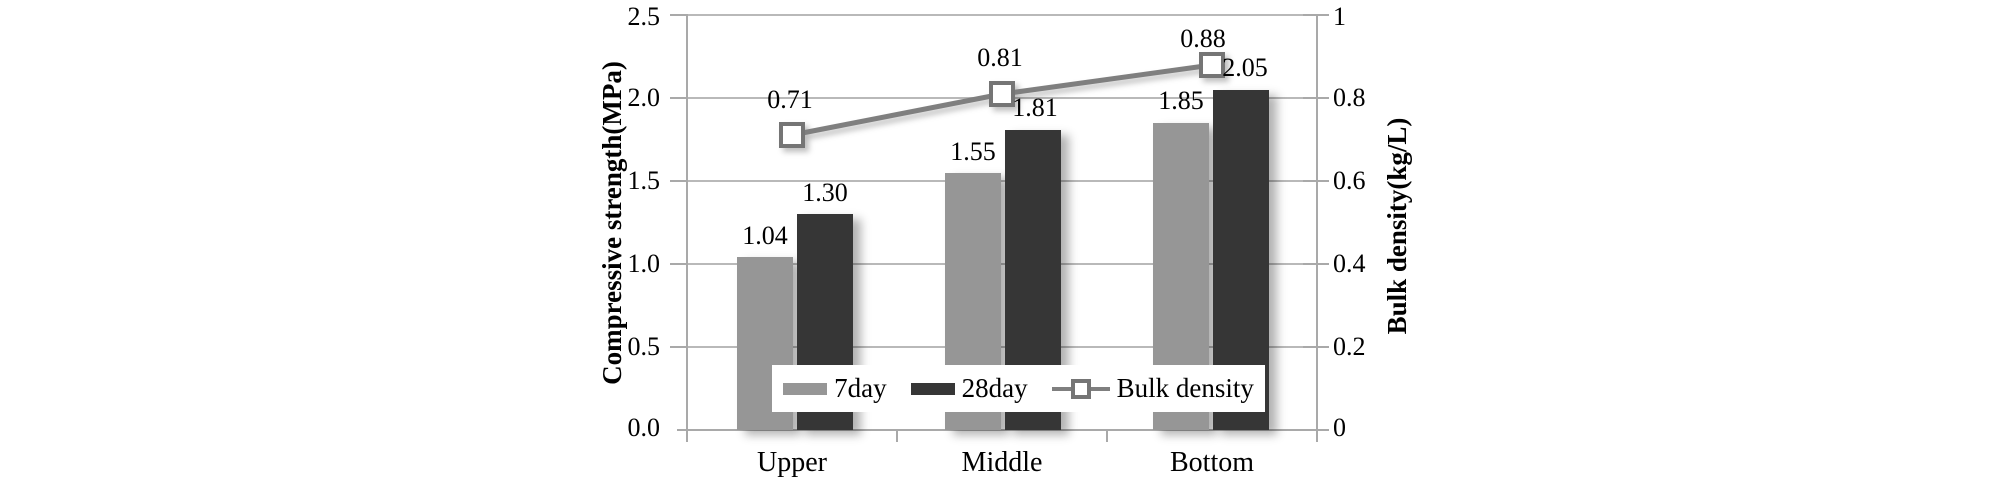 The image size is (2008, 486). Describe the element at coordinates (1203, 38) in the screenshot. I see `data-label-bulk-bottom: 0.88` at that location.